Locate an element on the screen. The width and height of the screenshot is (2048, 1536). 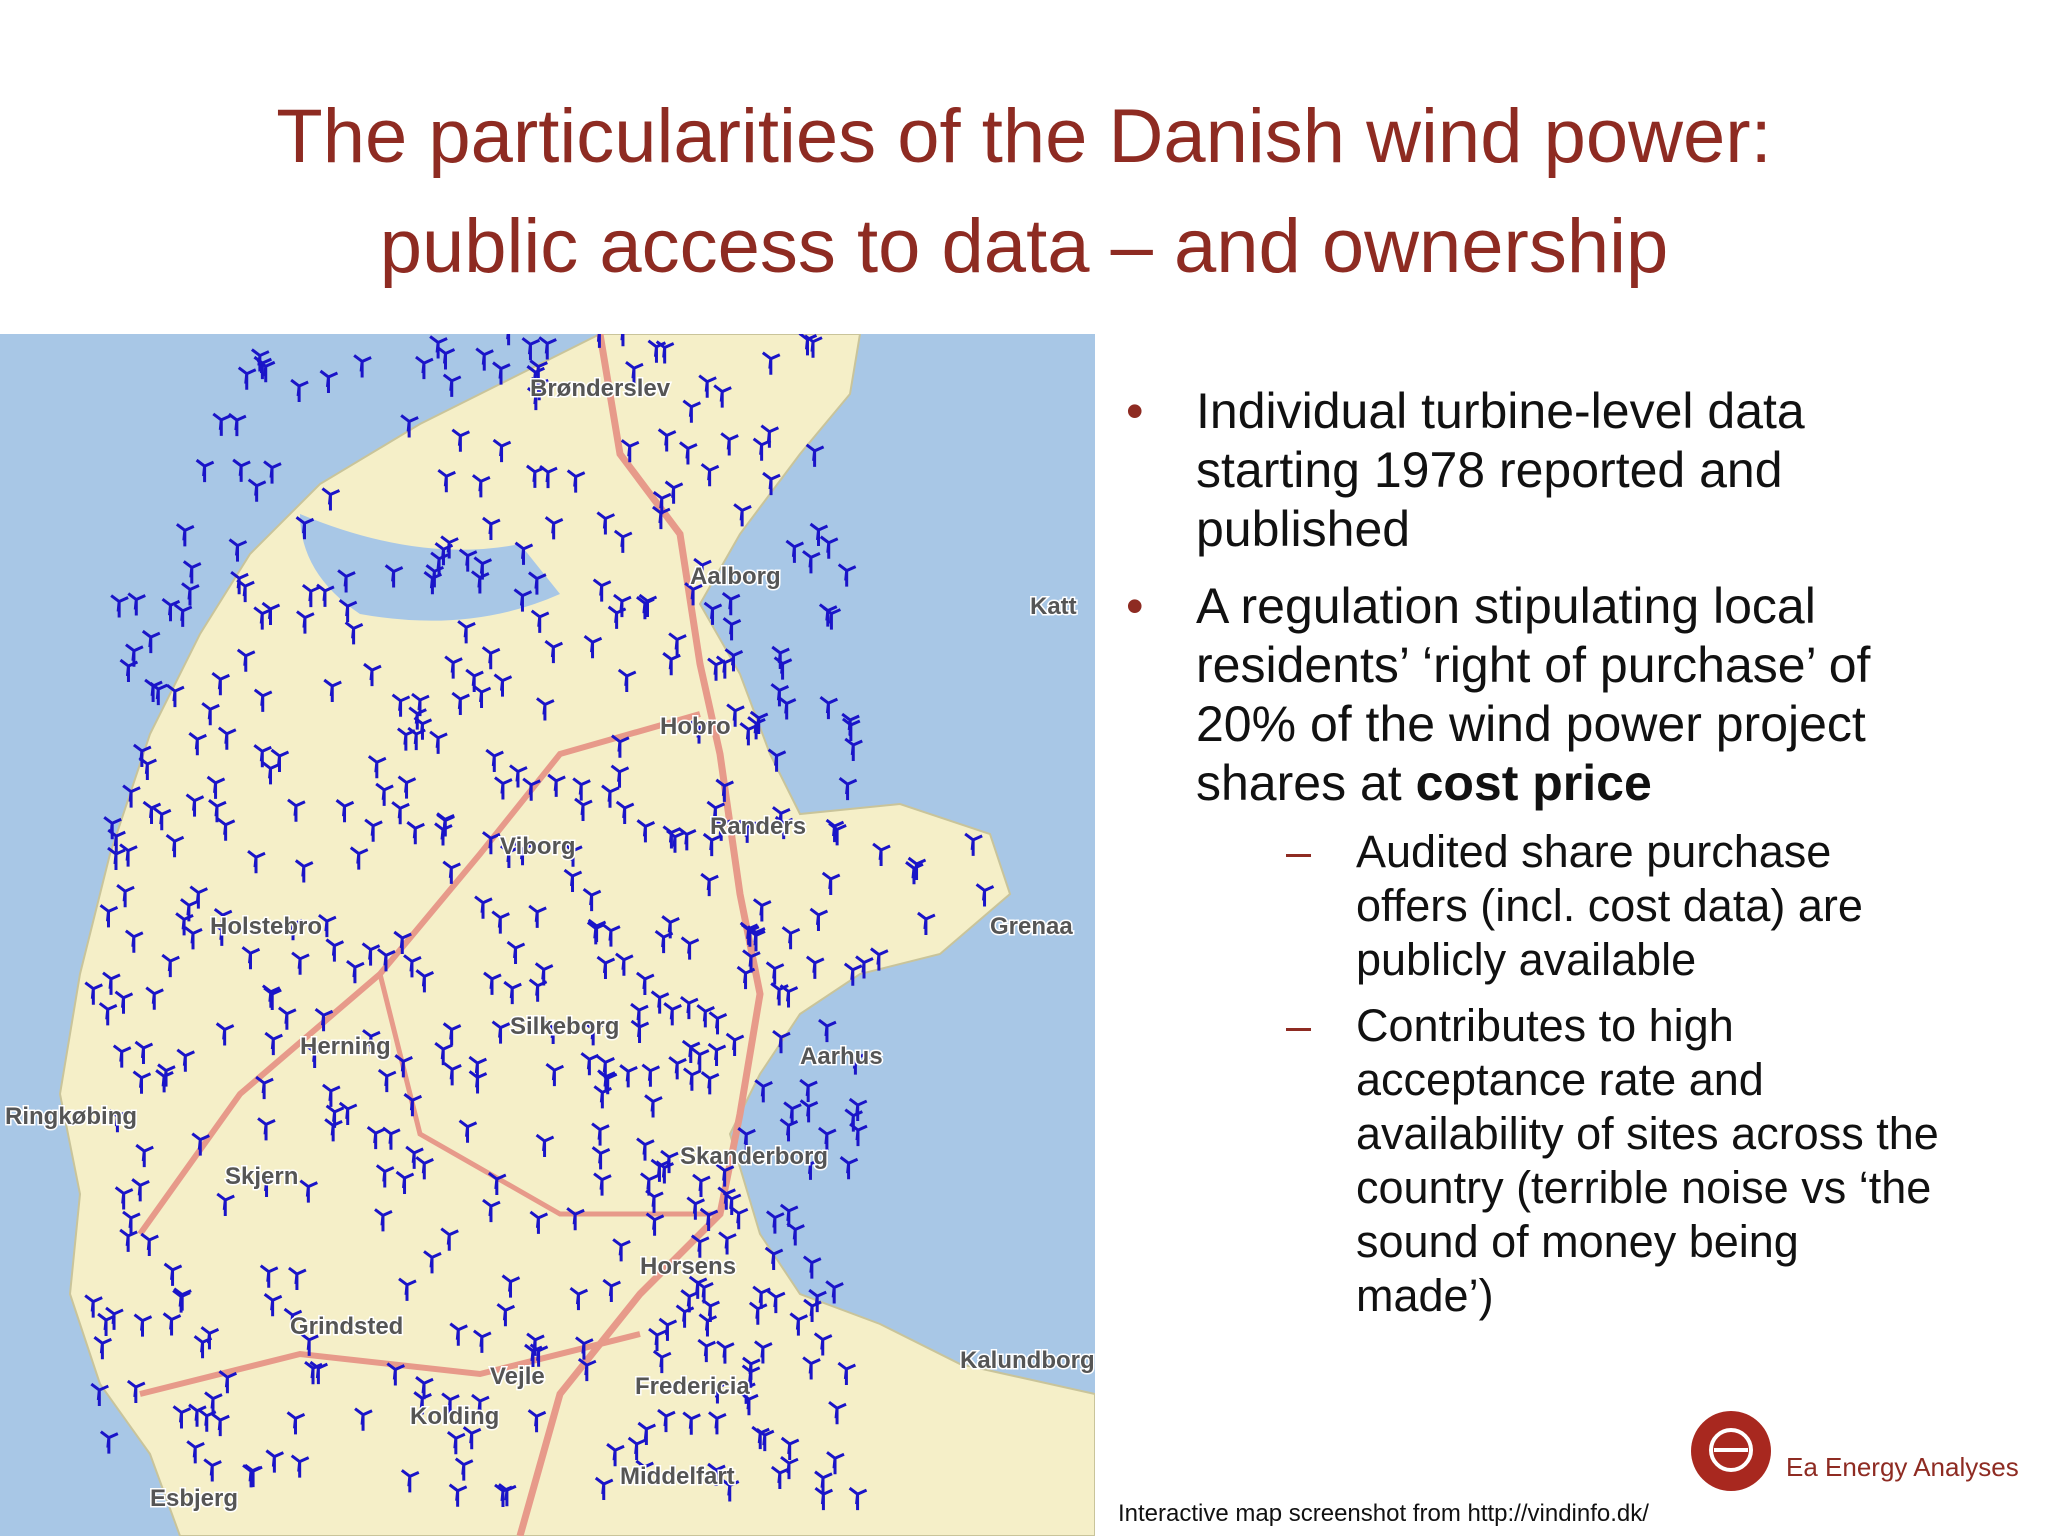
map-label: Skanderborg is located at coordinates (754, 1156).